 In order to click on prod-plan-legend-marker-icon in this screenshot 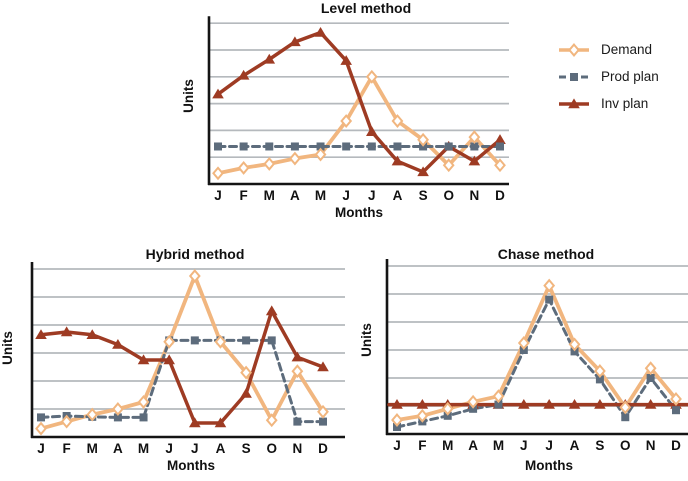, I will do `click(574, 77)`.